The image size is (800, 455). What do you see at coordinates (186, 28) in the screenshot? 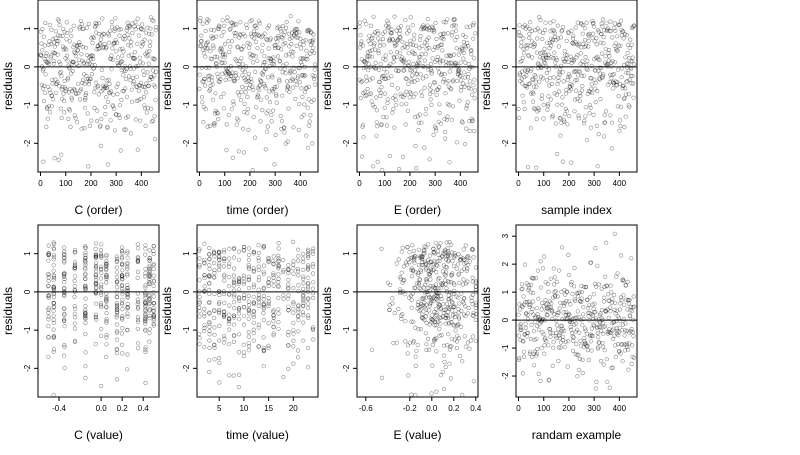
I see `y-tick-label: 1` at bounding box center [186, 28].